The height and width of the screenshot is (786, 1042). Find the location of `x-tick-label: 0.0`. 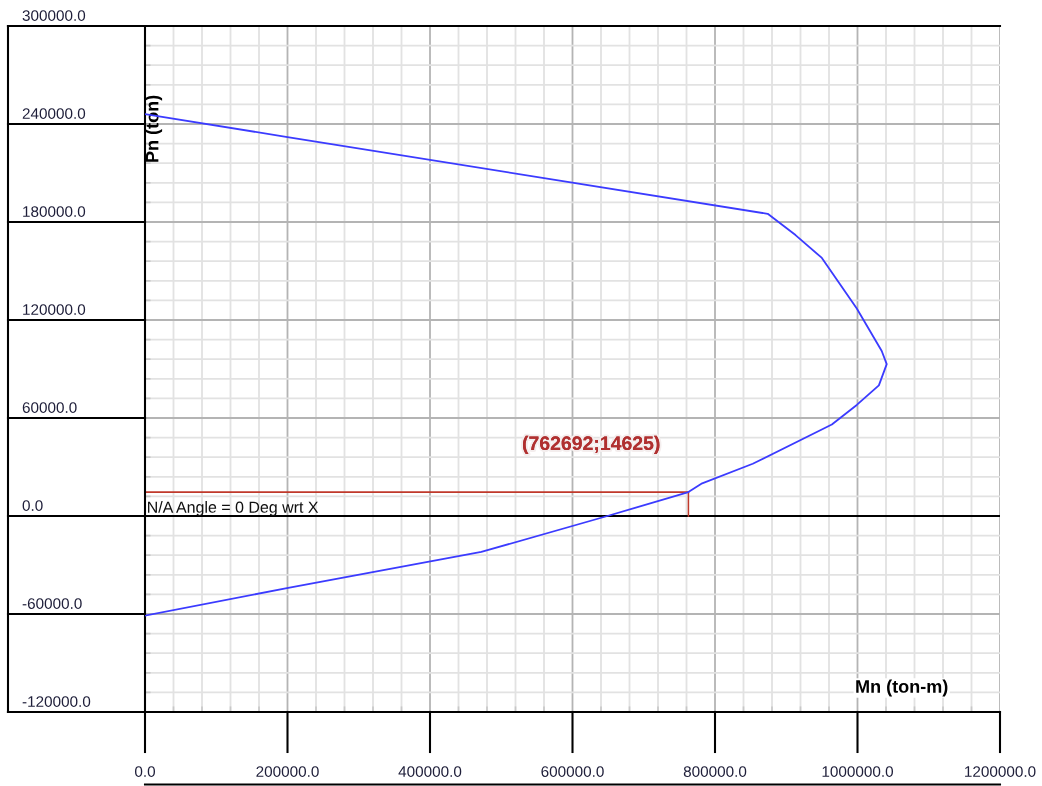

x-tick-label: 0.0 is located at coordinates (145, 771).